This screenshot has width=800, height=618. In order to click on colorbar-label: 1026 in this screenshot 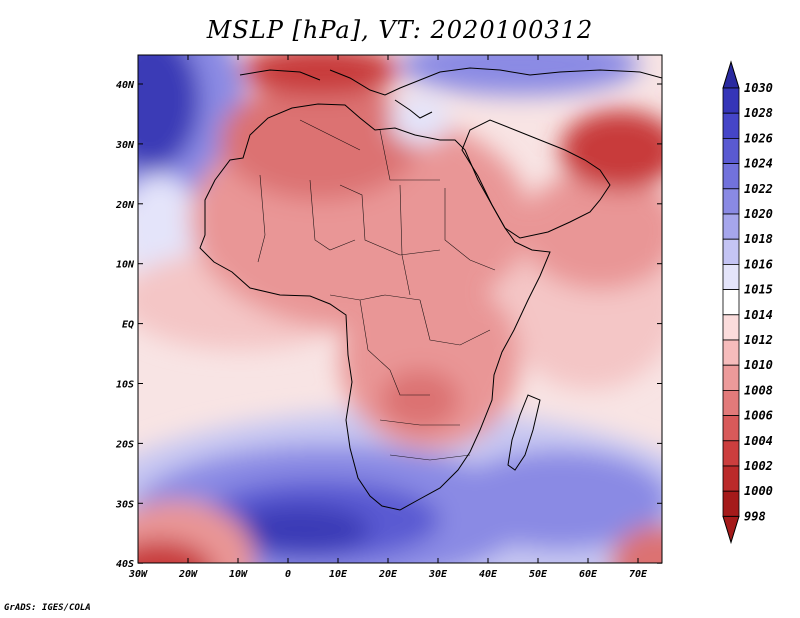, I will do `click(758, 138)`.